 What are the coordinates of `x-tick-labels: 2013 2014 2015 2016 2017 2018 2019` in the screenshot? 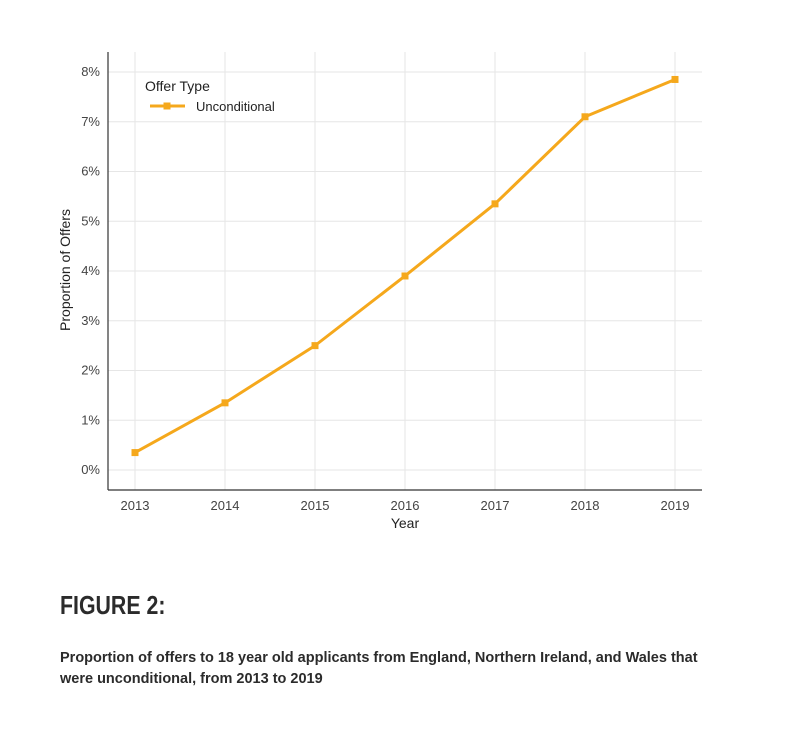 It's located at (405, 505).